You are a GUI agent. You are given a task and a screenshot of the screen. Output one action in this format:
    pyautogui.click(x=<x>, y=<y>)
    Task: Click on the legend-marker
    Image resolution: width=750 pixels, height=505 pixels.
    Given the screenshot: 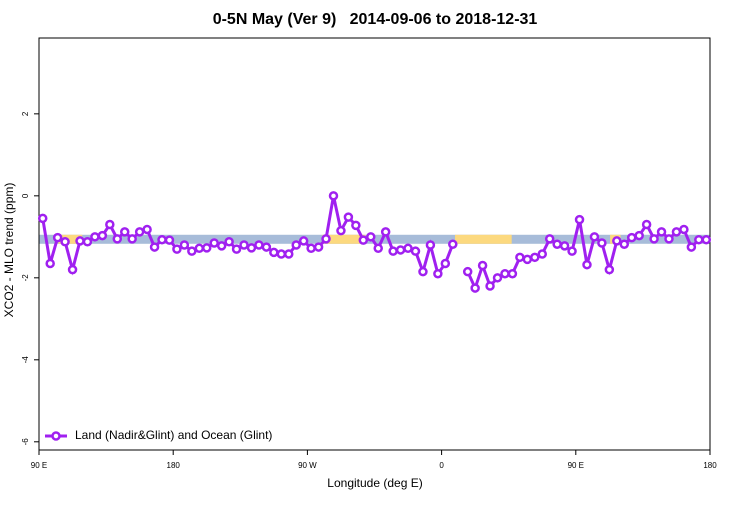 What is the action you would take?
    pyautogui.click(x=56, y=436)
    